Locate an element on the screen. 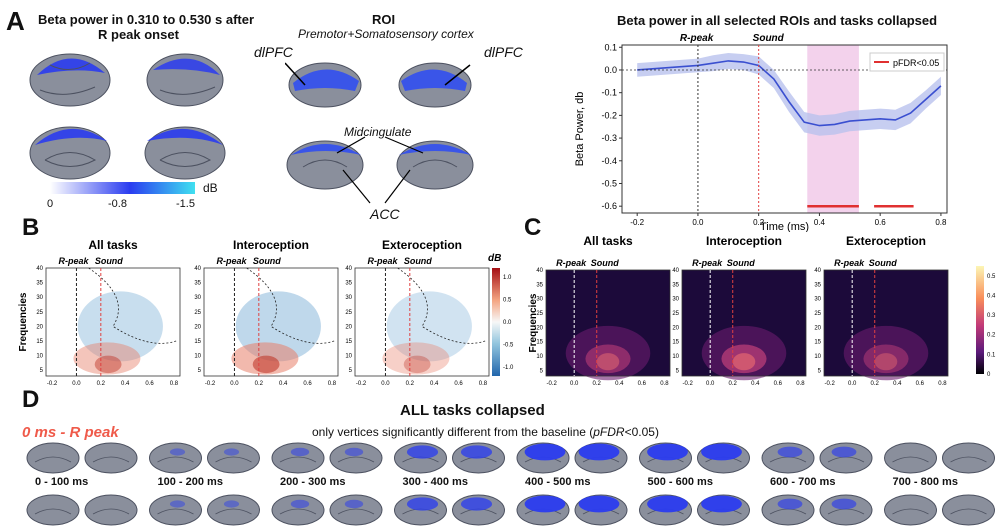 The width and height of the screenshot is (1000, 531). panelC-ytick-0-5: 15 is located at coordinates (539, 343).